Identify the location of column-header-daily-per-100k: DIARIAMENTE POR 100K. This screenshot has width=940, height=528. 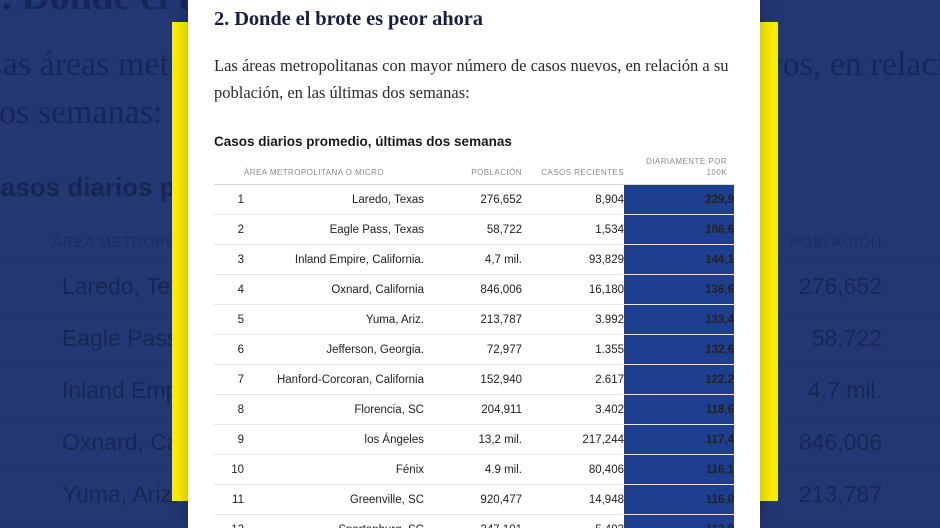
(679, 170).